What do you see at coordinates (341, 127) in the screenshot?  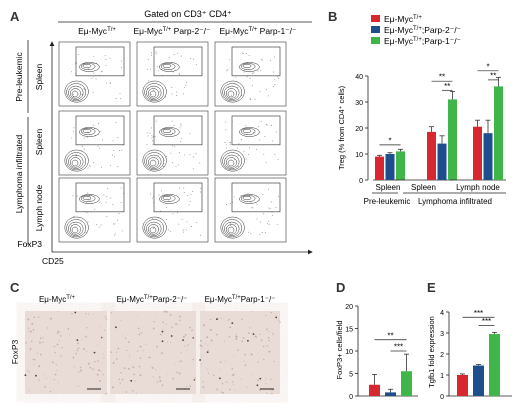 I see `y-axis-label: Treg (% from CD4⁺ cells)` at bounding box center [341, 127].